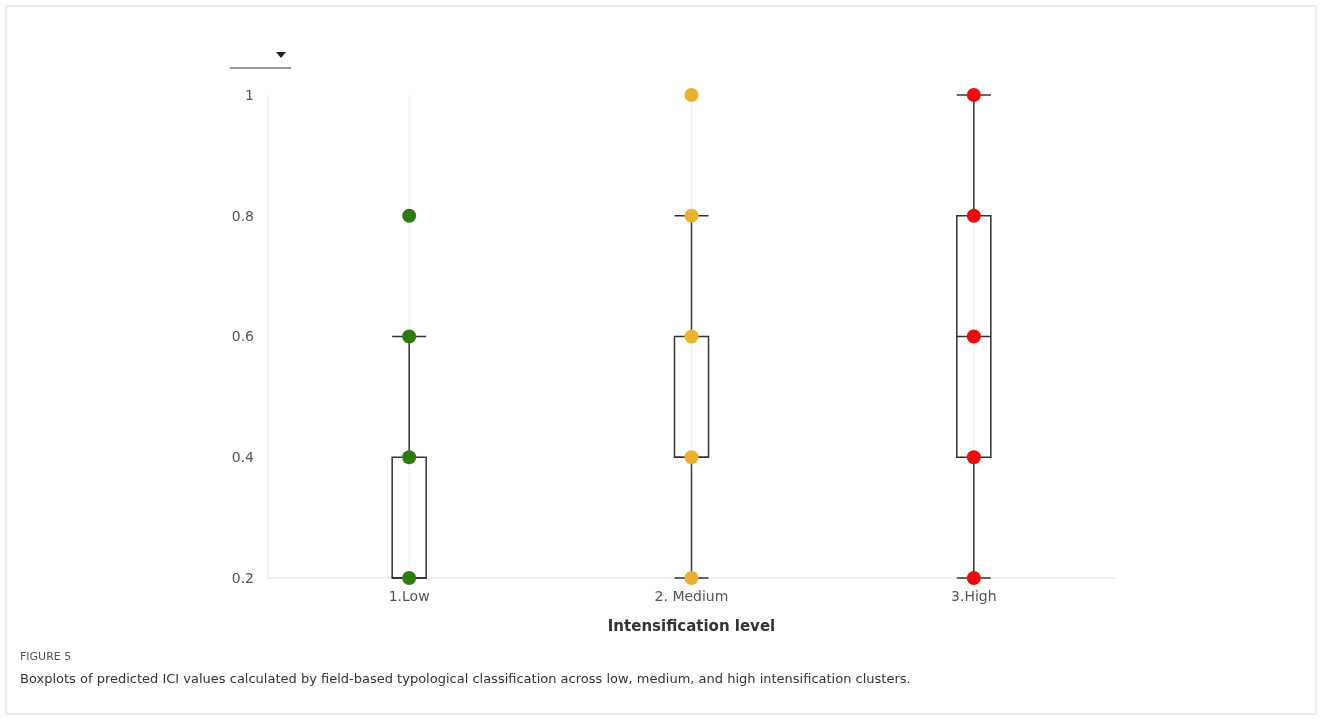 This screenshot has width=1322, height=720. What do you see at coordinates (249, 94) in the screenshot?
I see `y-tick-label: 1` at bounding box center [249, 94].